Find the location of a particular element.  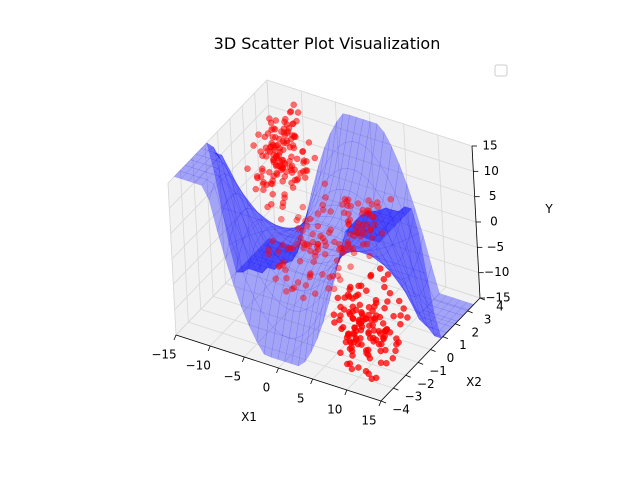

y-tick-label: −3 is located at coordinates (414, 397).